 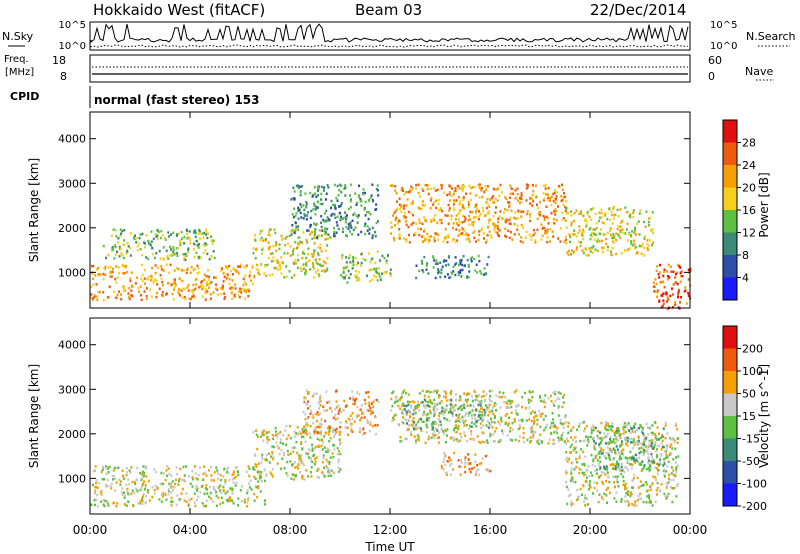 I want to click on station-title: Hokkaido West (fitACF), so click(x=179, y=10).